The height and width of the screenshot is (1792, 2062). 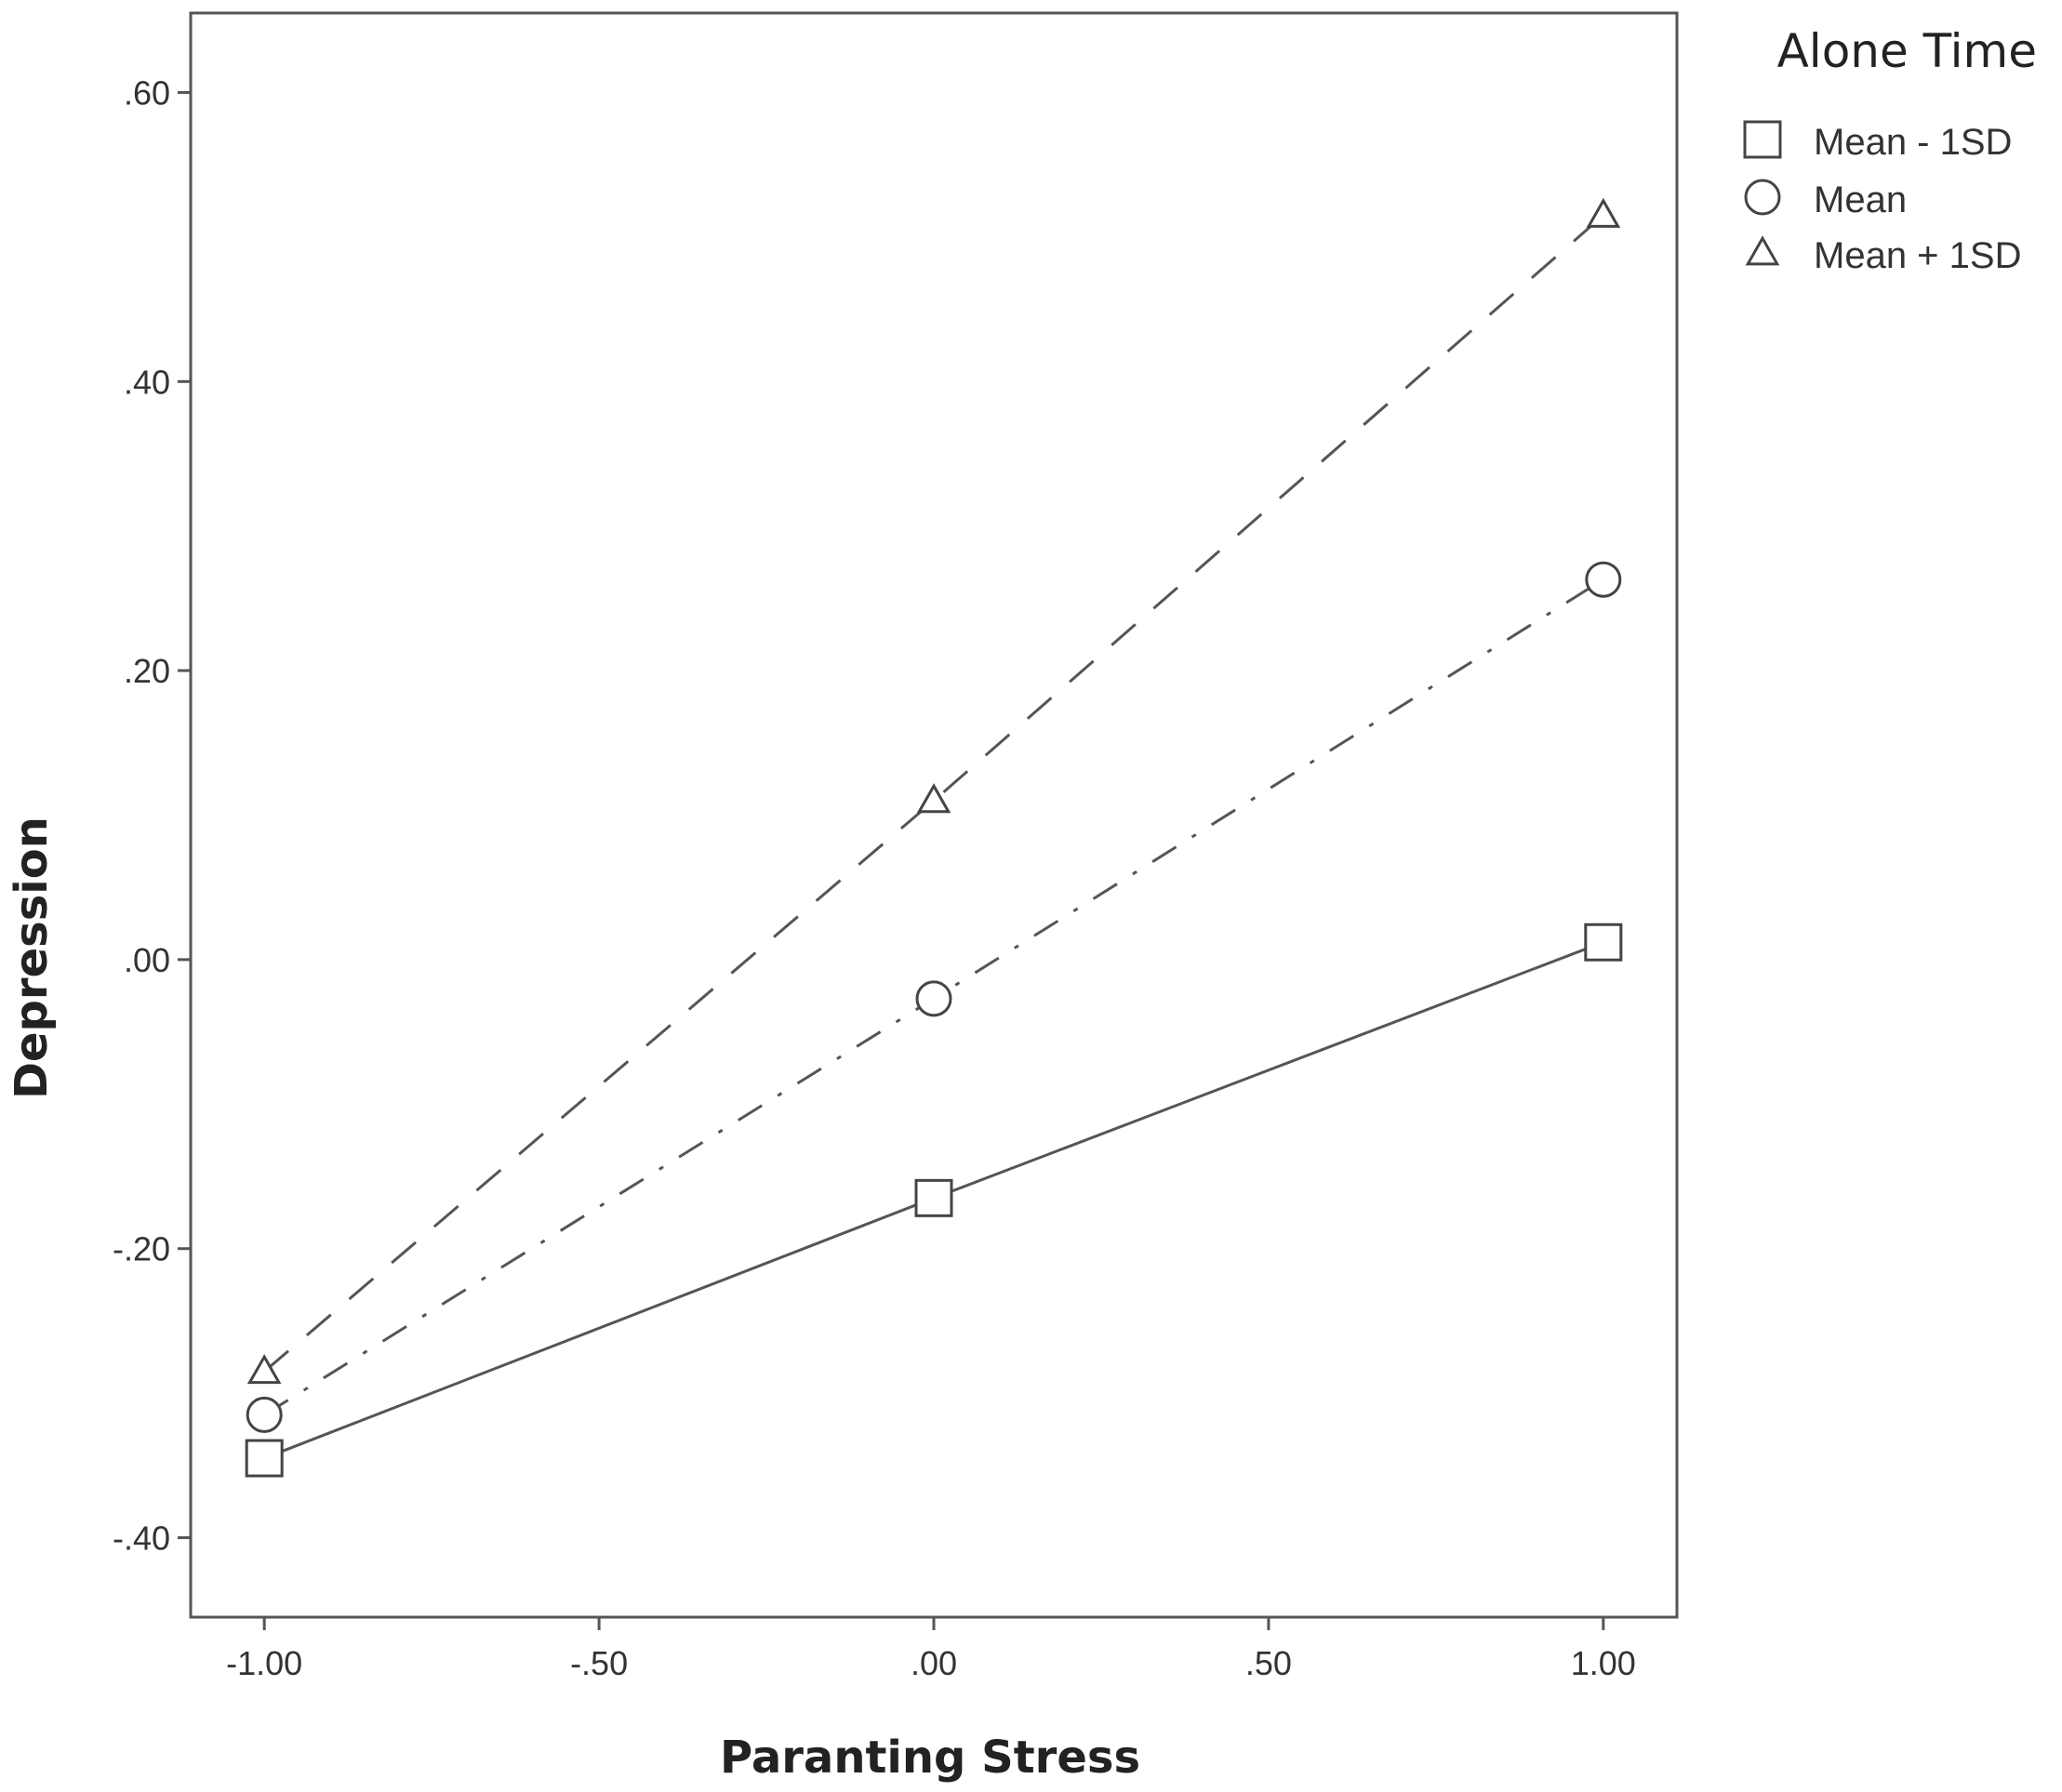 What do you see at coordinates (147, 382) in the screenshot?
I see `y-tick-label: .40` at bounding box center [147, 382].